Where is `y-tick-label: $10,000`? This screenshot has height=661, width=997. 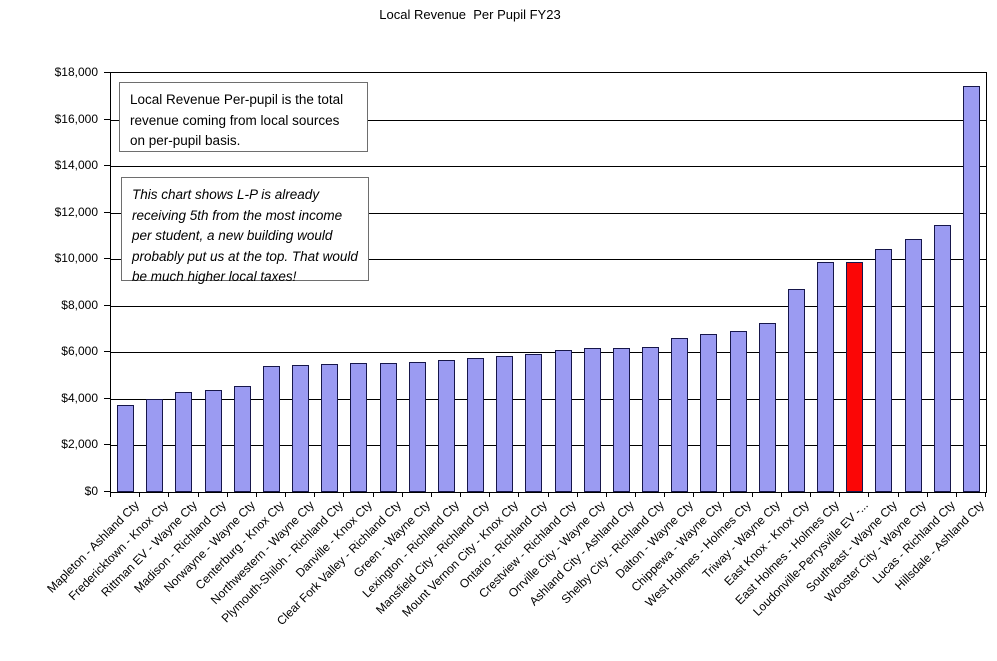 y-tick-label: $10,000 is located at coordinates (76, 258).